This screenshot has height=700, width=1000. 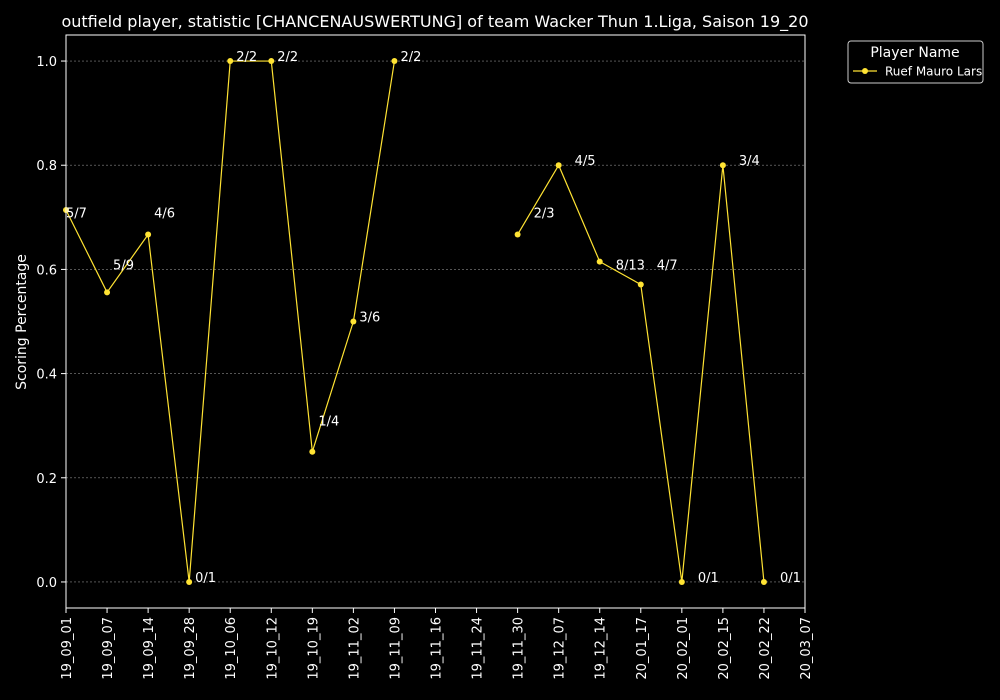 What do you see at coordinates (630, 265) in the screenshot?
I see `data-label: 8/13` at bounding box center [630, 265].